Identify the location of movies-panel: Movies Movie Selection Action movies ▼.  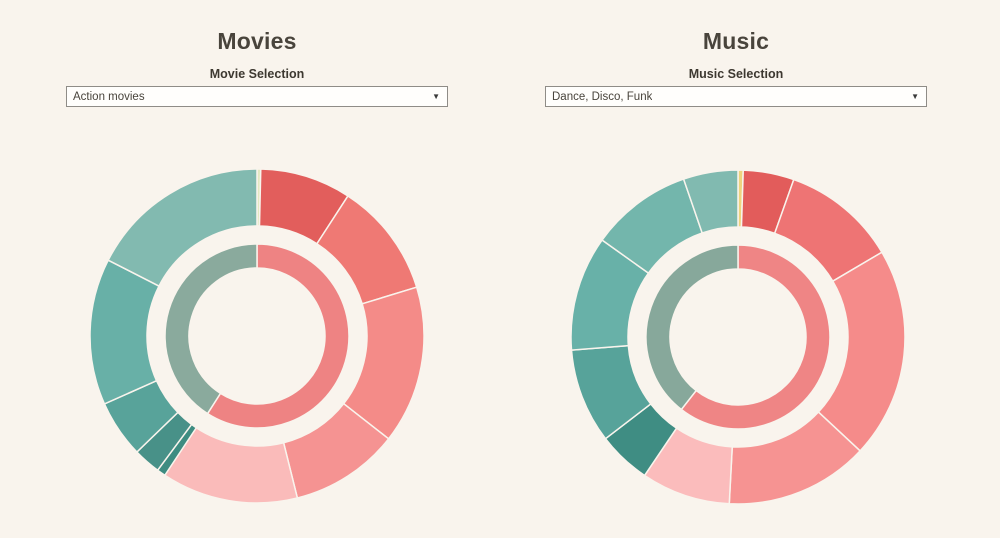
(257, 67).